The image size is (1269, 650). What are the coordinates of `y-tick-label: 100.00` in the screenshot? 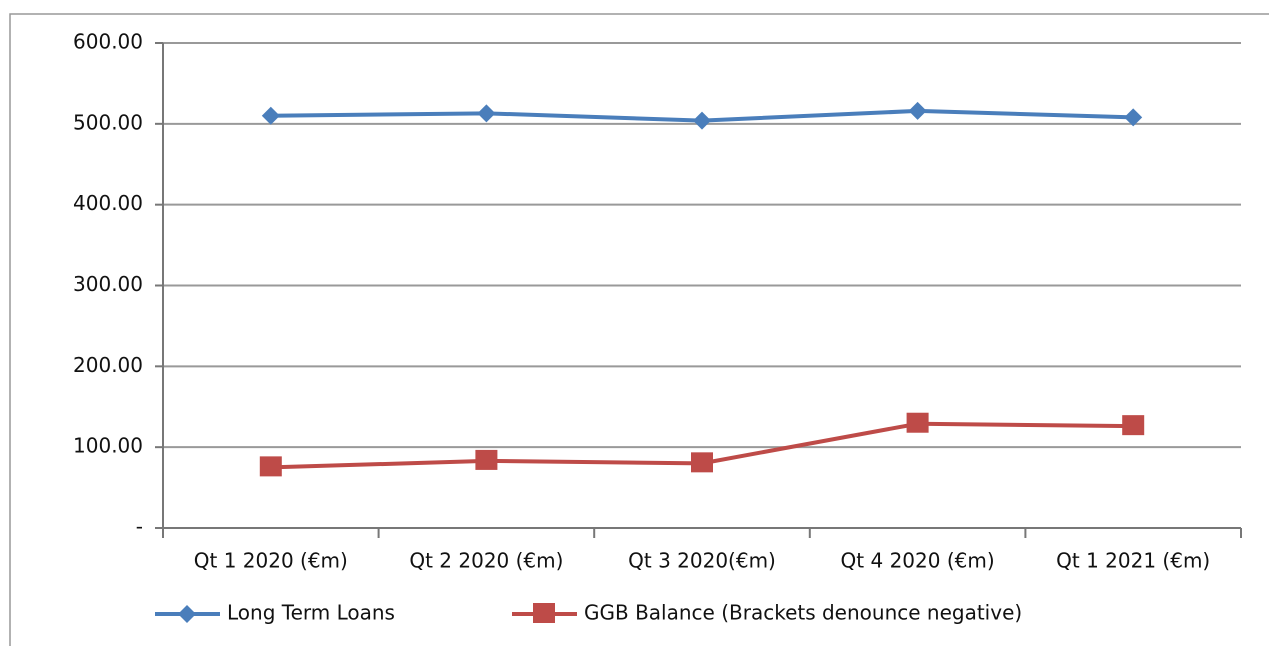 It's located at (108, 446).